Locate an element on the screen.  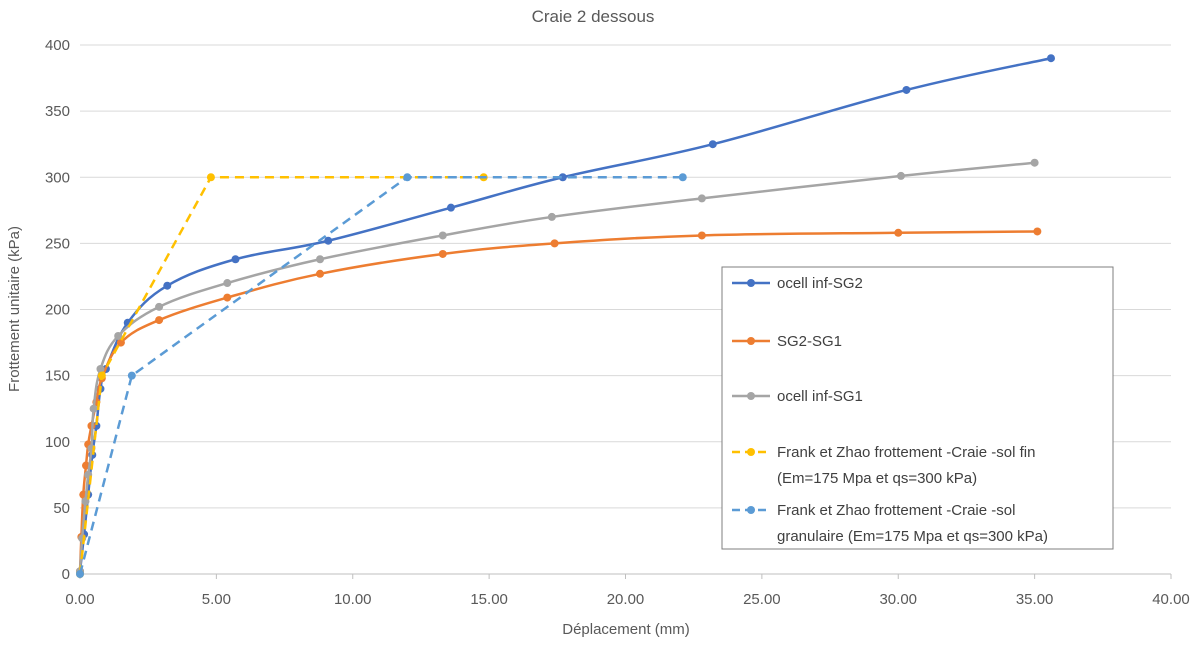
y-tick-label: 200 is located at coordinates (57, 310).